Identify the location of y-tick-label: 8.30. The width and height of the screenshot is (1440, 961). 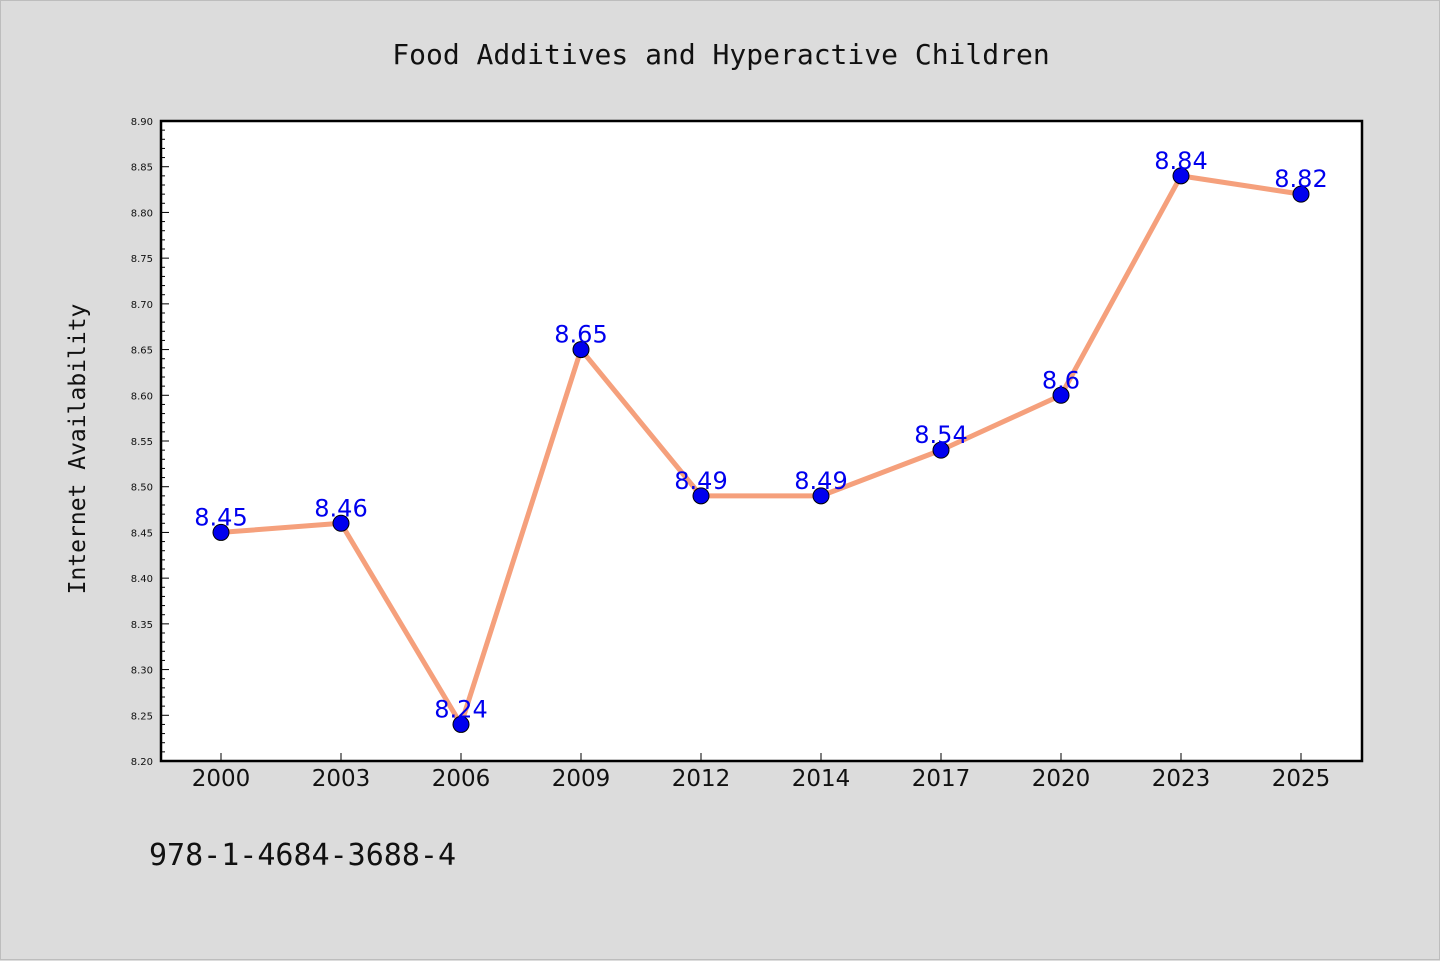
(142, 671).